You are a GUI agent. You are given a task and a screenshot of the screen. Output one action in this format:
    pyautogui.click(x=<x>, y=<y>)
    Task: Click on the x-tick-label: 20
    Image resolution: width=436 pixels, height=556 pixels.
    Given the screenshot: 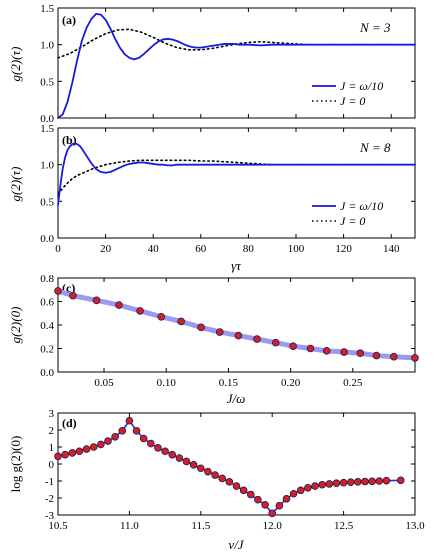 What is the action you would take?
    pyautogui.click(x=106, y=249)
    